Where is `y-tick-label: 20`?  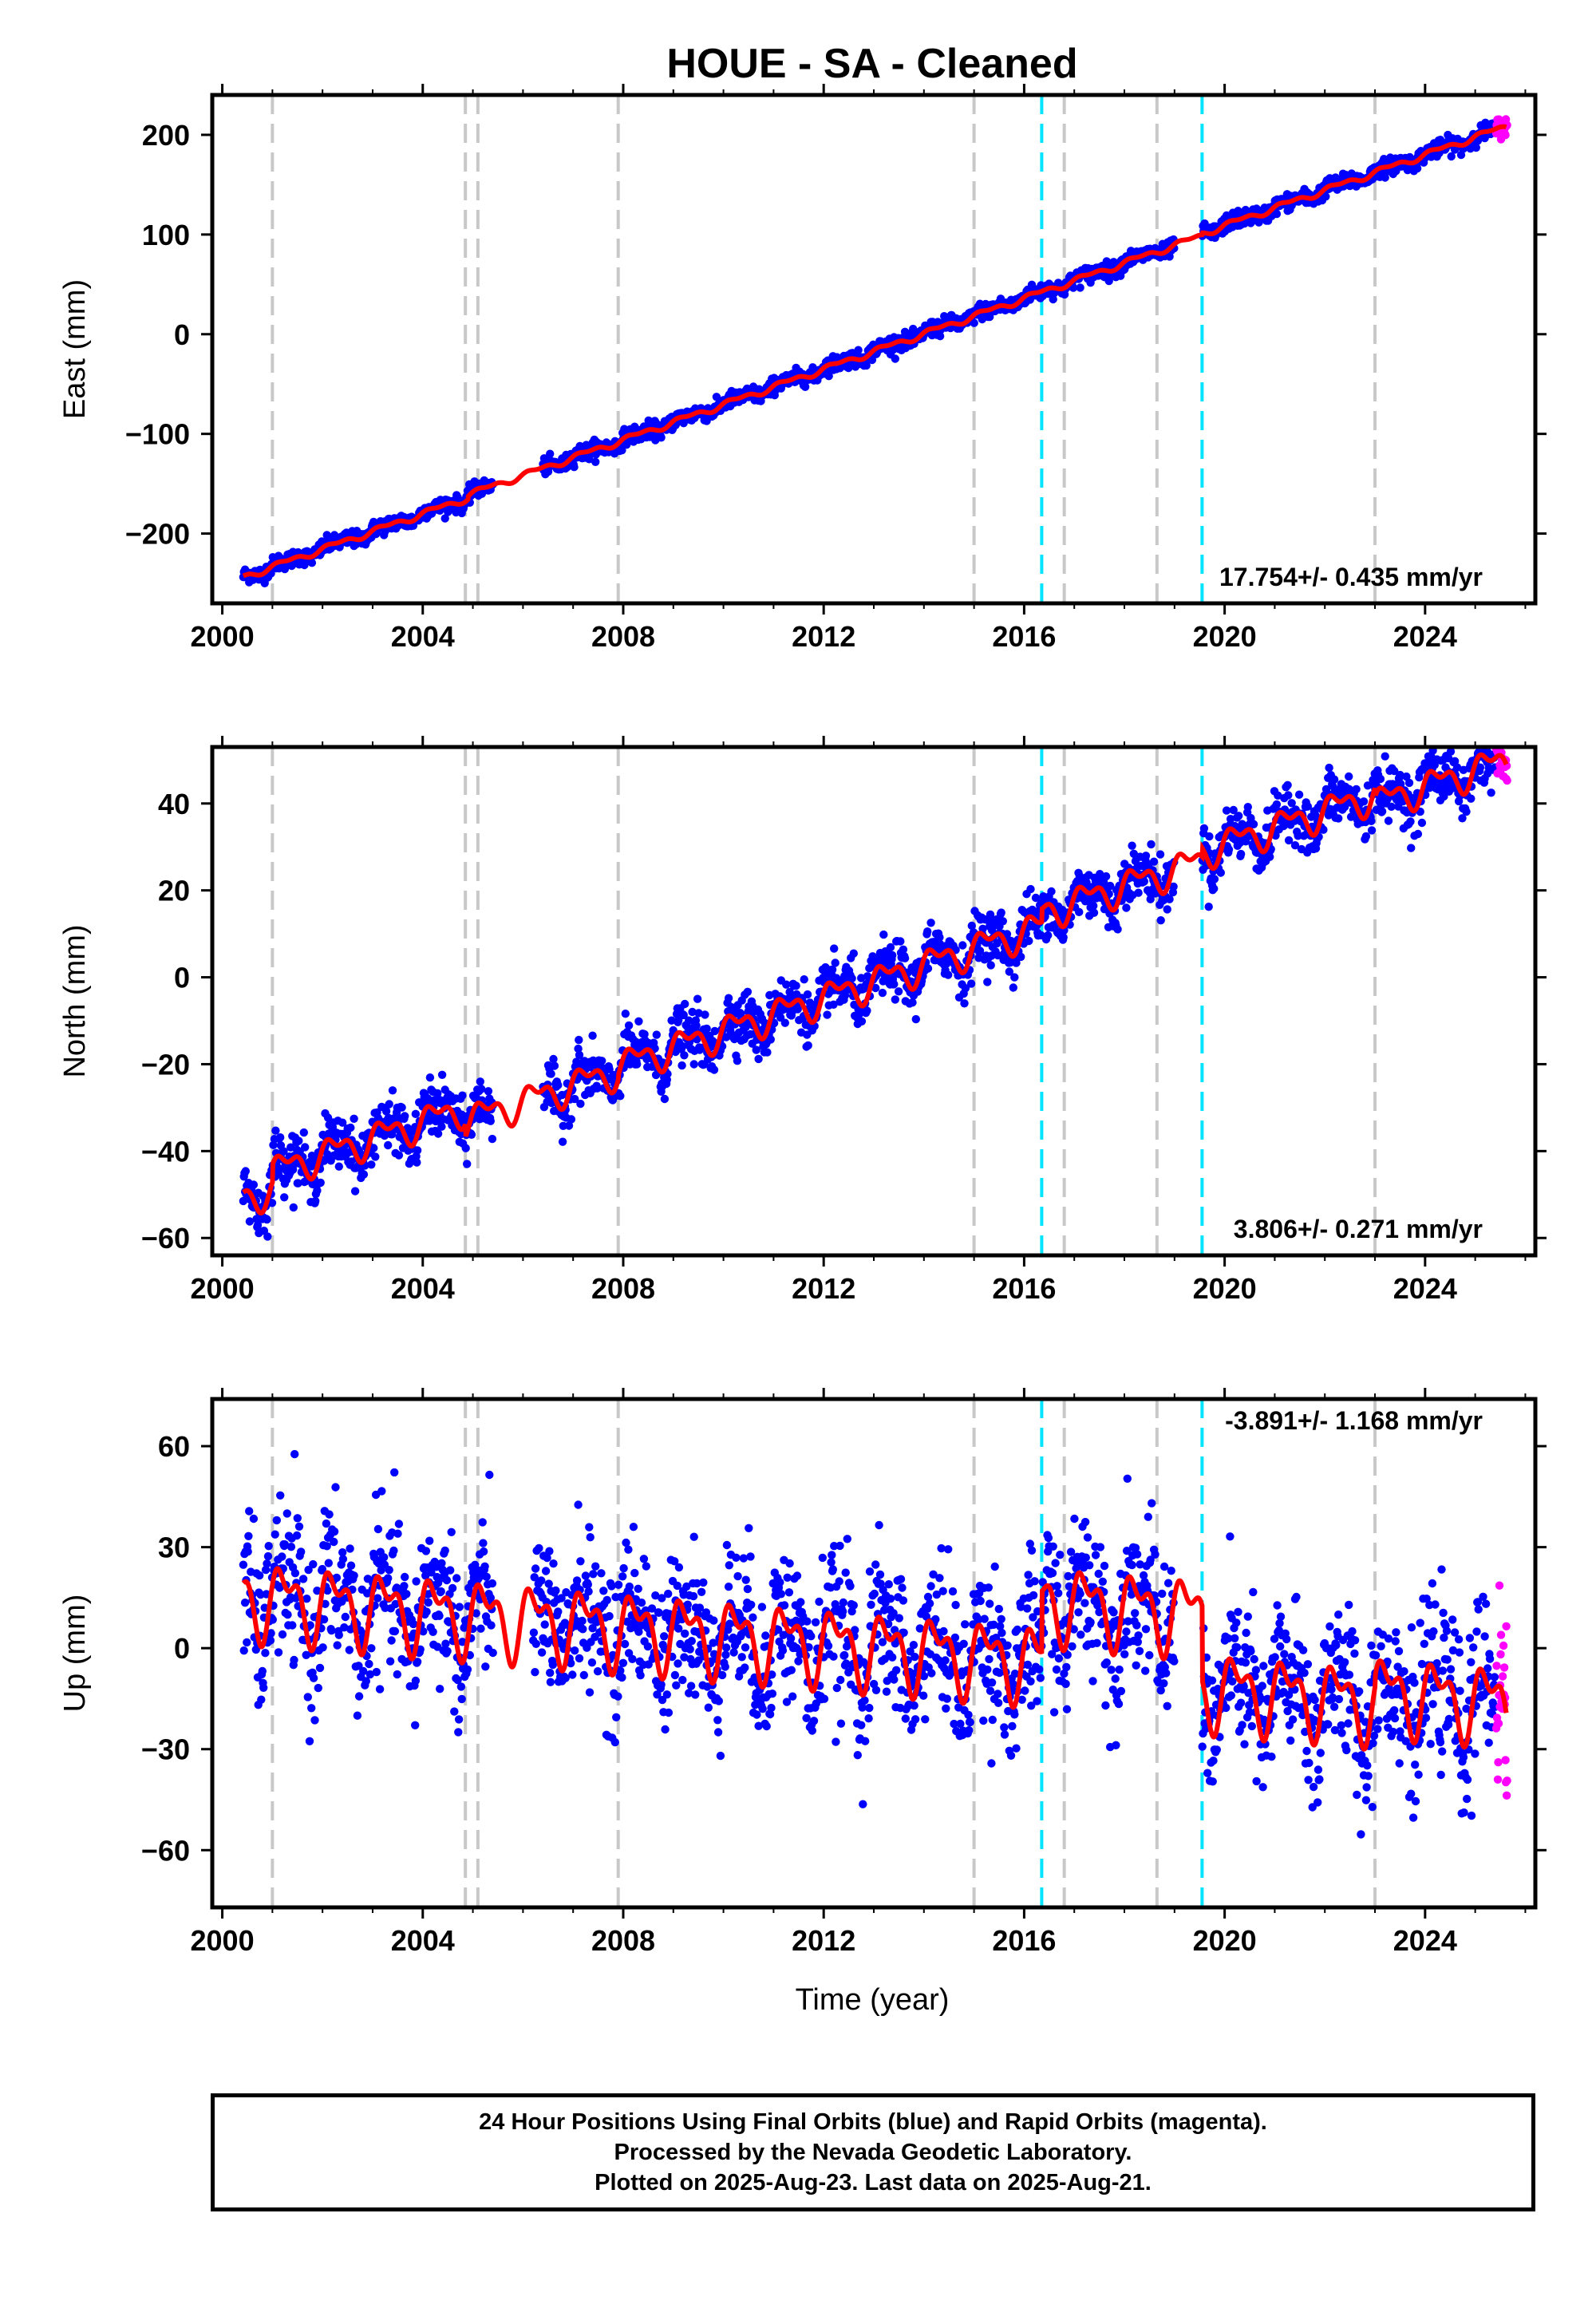
y-tick-label: 20 is located at coordinates (174, 891).